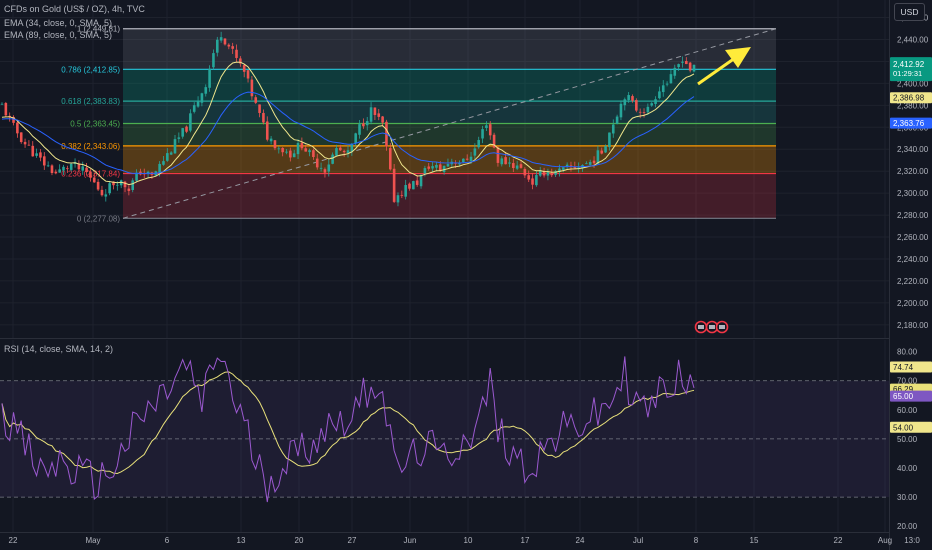 The width and height of the screenshot is (932, 550). I want to click on ema-34-price-tag, so click(911, 98).